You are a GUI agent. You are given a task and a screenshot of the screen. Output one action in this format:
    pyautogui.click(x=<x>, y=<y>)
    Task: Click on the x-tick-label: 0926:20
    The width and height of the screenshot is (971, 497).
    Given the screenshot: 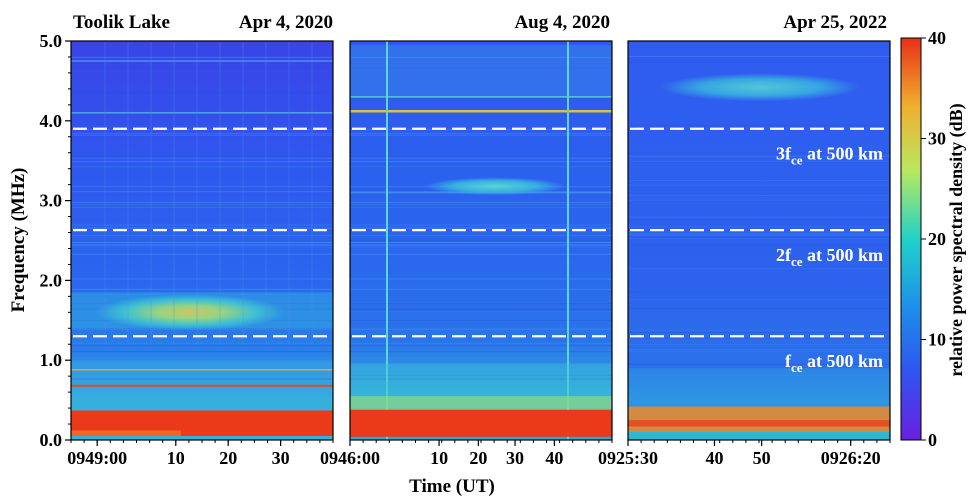 What is the action you would take?
    pyautogui.click(x=851, y=458)
    